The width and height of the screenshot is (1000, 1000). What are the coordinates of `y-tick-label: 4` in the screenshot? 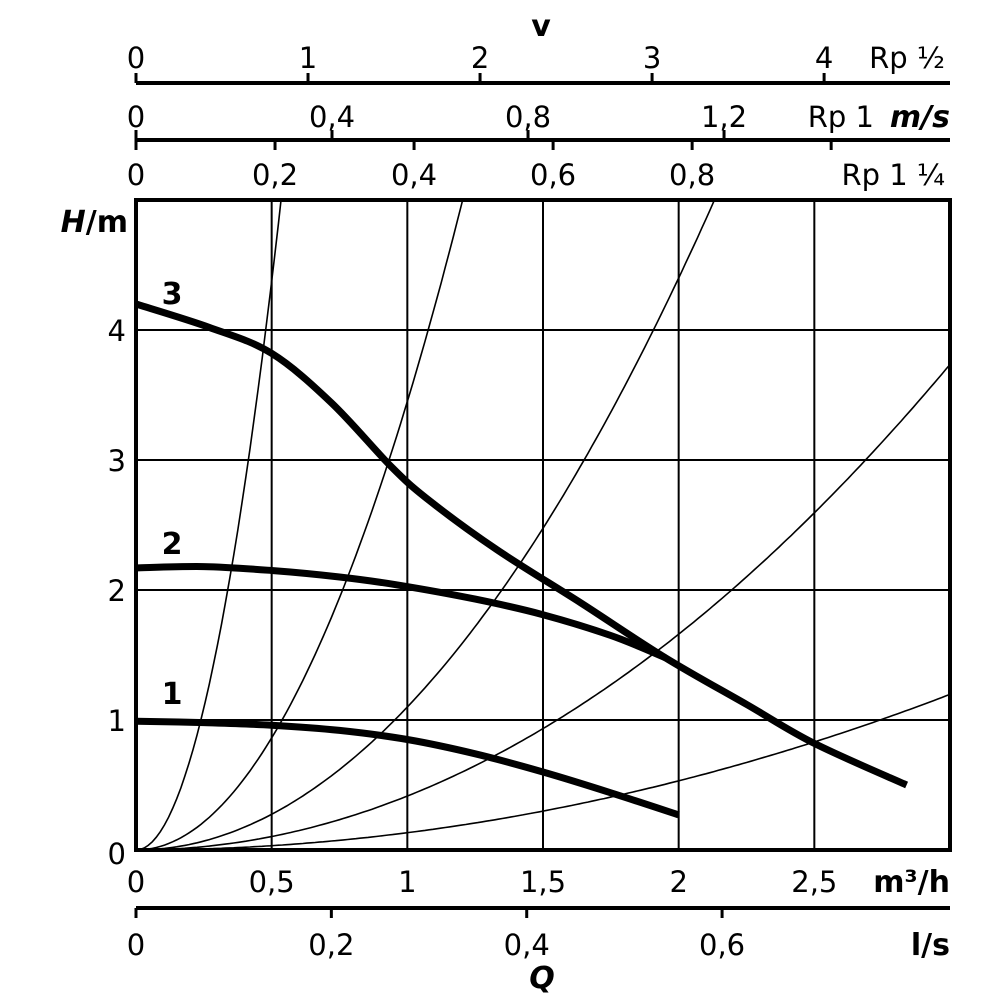 It's located at (117, 331).